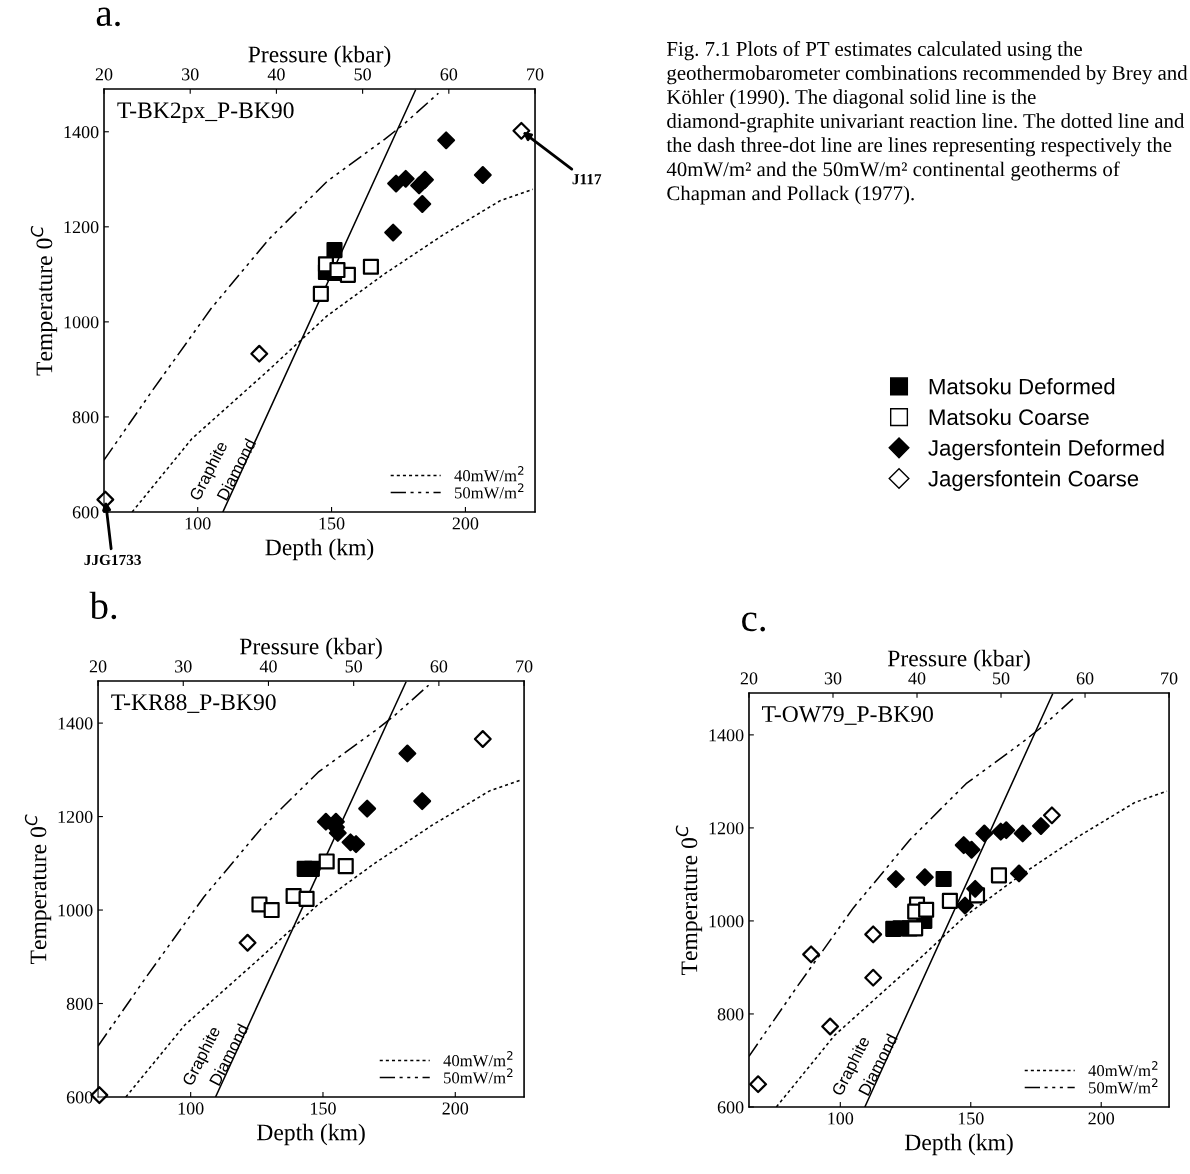  What do you see at coordinates (1033, 480) in the screenshot?
I see `legend-label: Jagersfontein Coarse` at bounding box center [1033, 480].